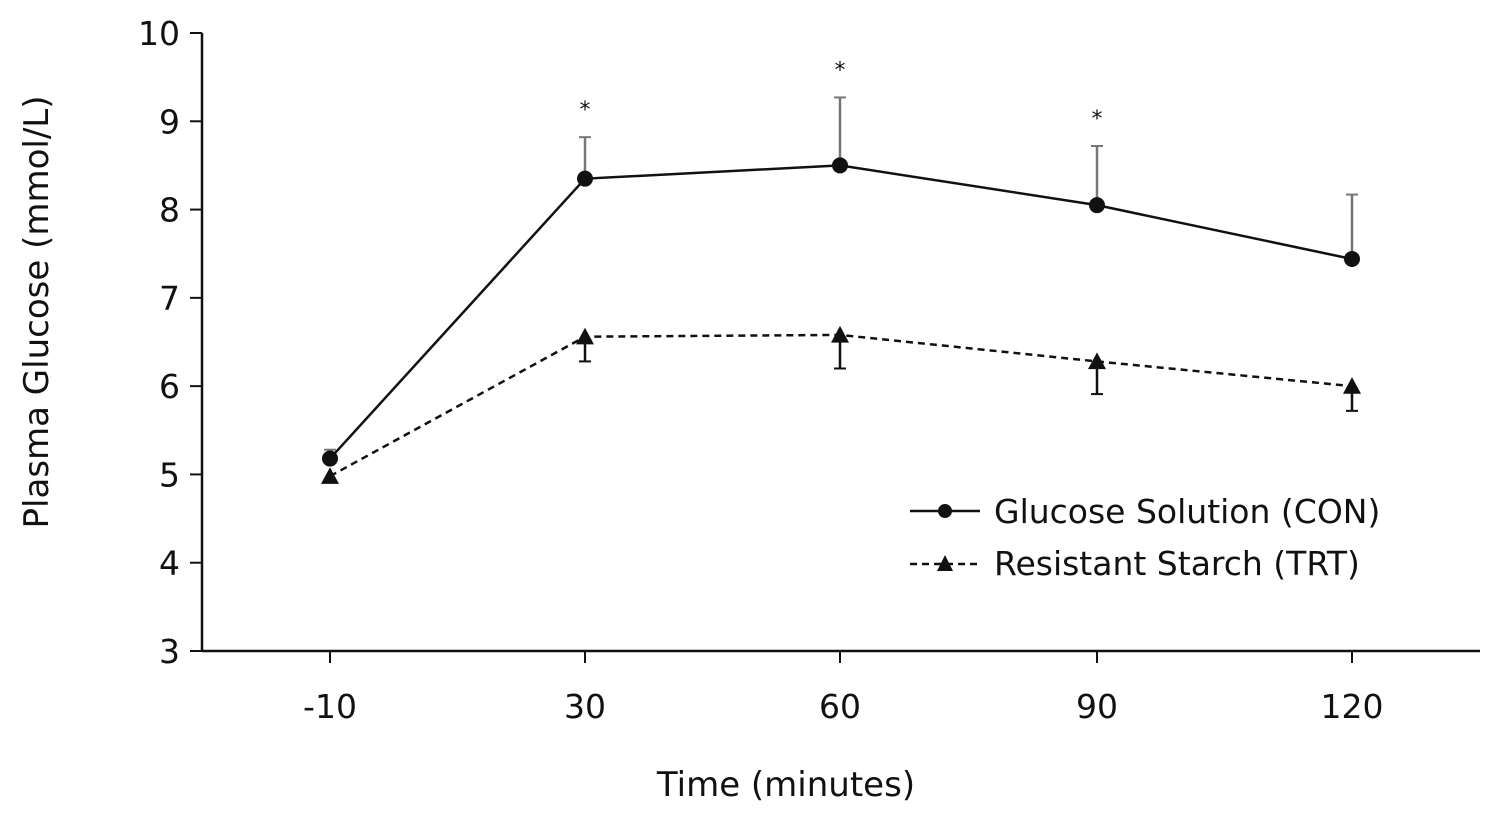  I want to click on x-tick-label: -10, so click(330, 706).